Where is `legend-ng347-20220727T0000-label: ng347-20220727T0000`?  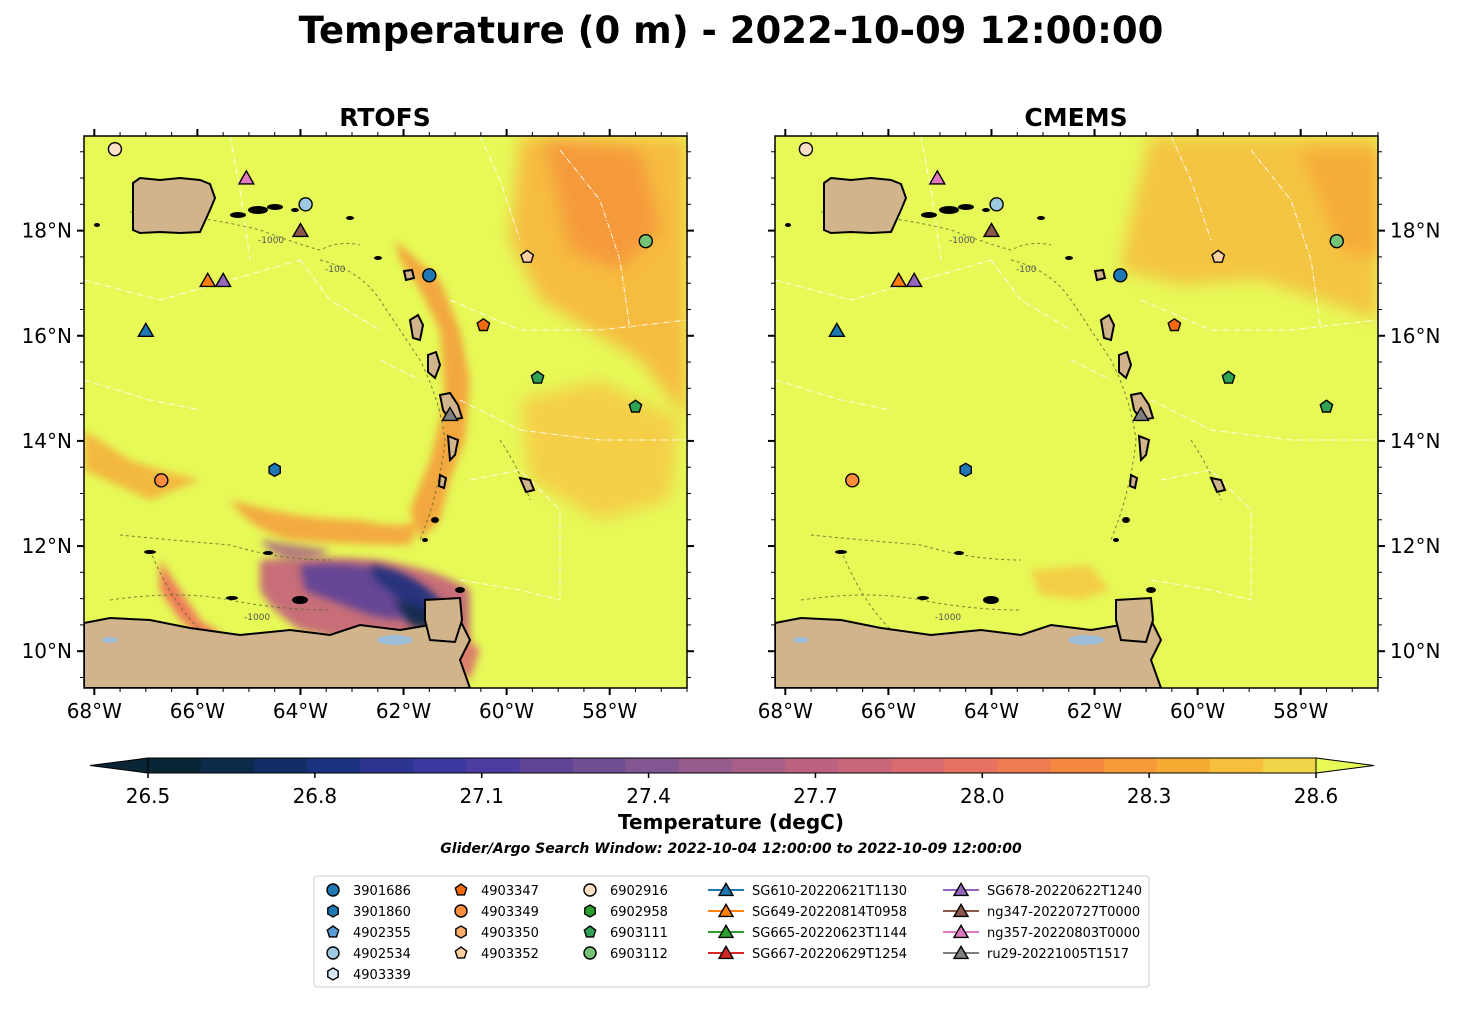 legend-ng347-20220727T0000-label: ng347-20220727T0000 is located at coordinates (1063, 912).